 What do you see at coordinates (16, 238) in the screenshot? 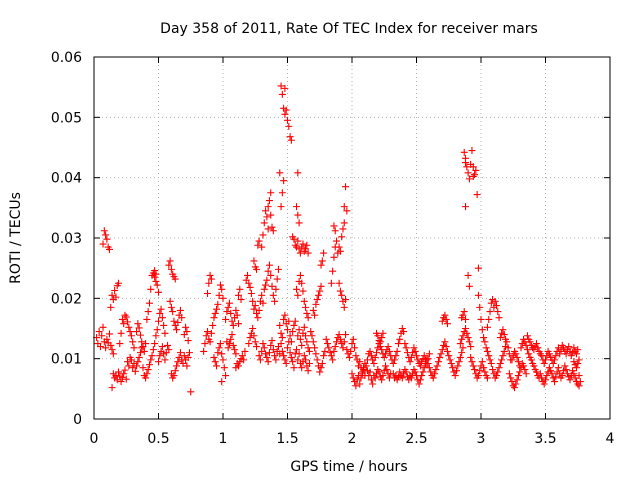
I see `y-axis-label: ROTI / TECUs` at bounding box center [16, 238].